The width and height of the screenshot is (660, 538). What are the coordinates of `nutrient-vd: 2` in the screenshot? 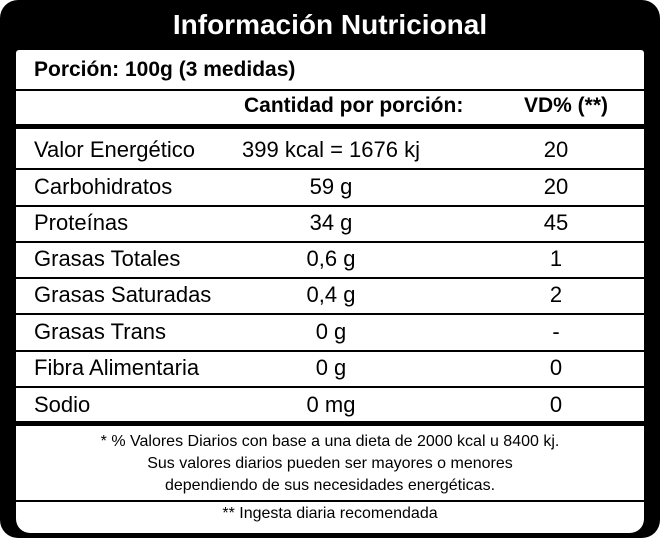 It's located at (556, 294).